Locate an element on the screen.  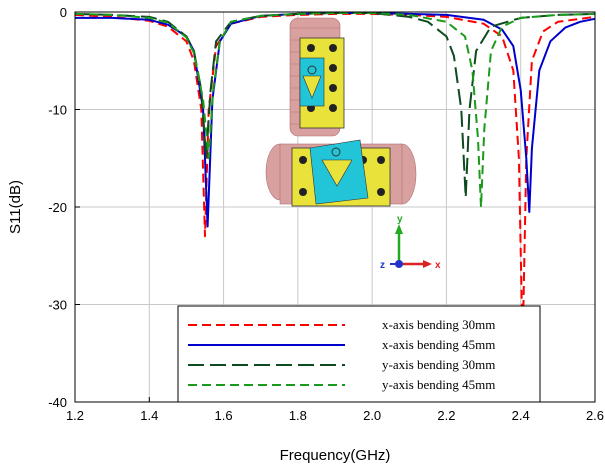
x-tick-label: 2.2 is located at coordinates (446, 415).